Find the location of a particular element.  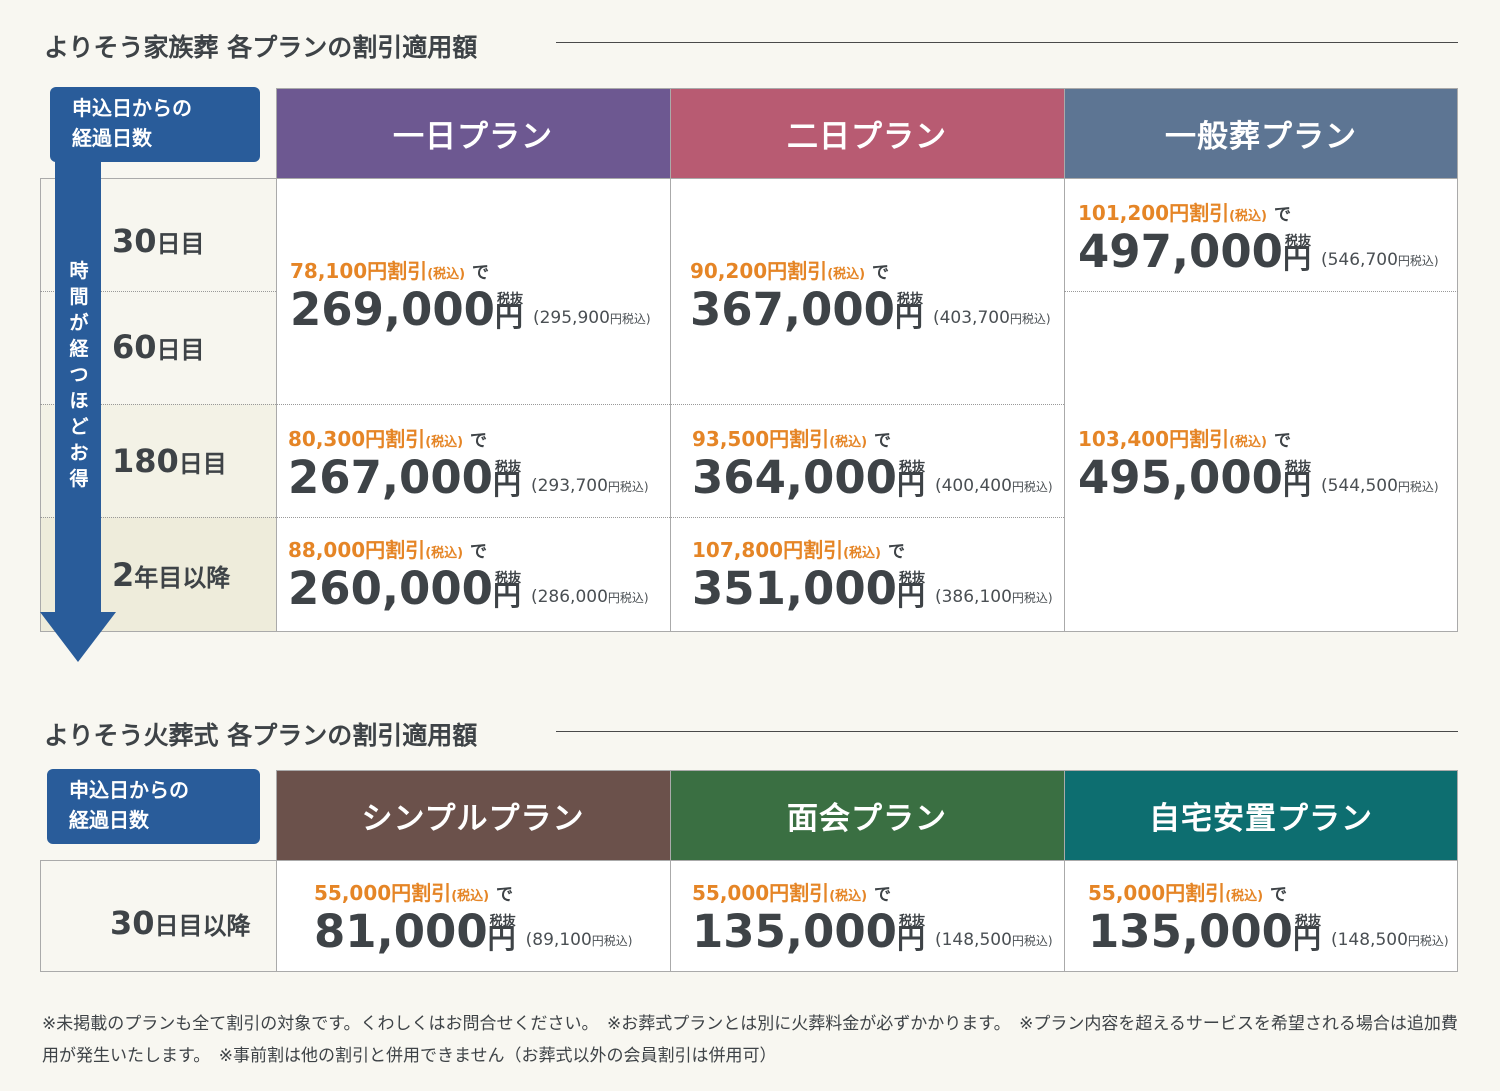

plan-header-menkai: 面会プラン is located at coordinates (867, 815).